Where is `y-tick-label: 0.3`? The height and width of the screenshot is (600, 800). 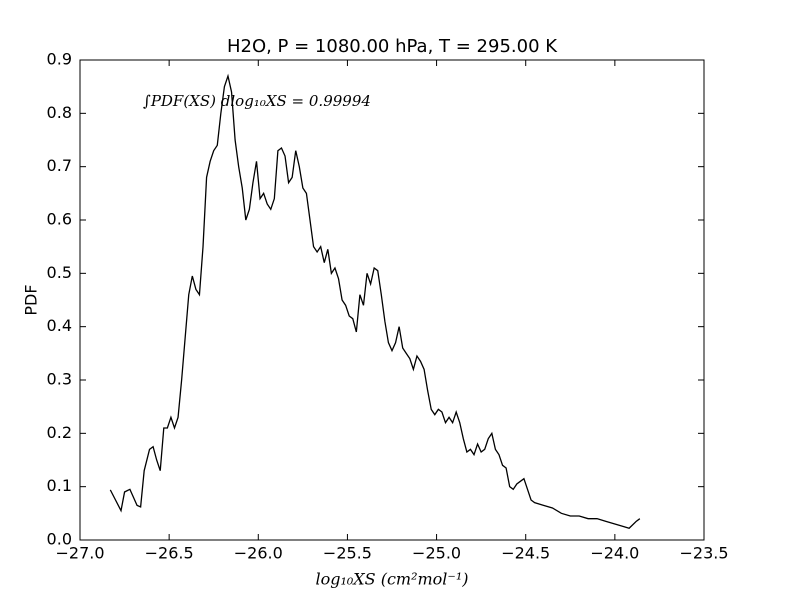
y-tick-label: 0.3 is located at coordinates (59, 379).